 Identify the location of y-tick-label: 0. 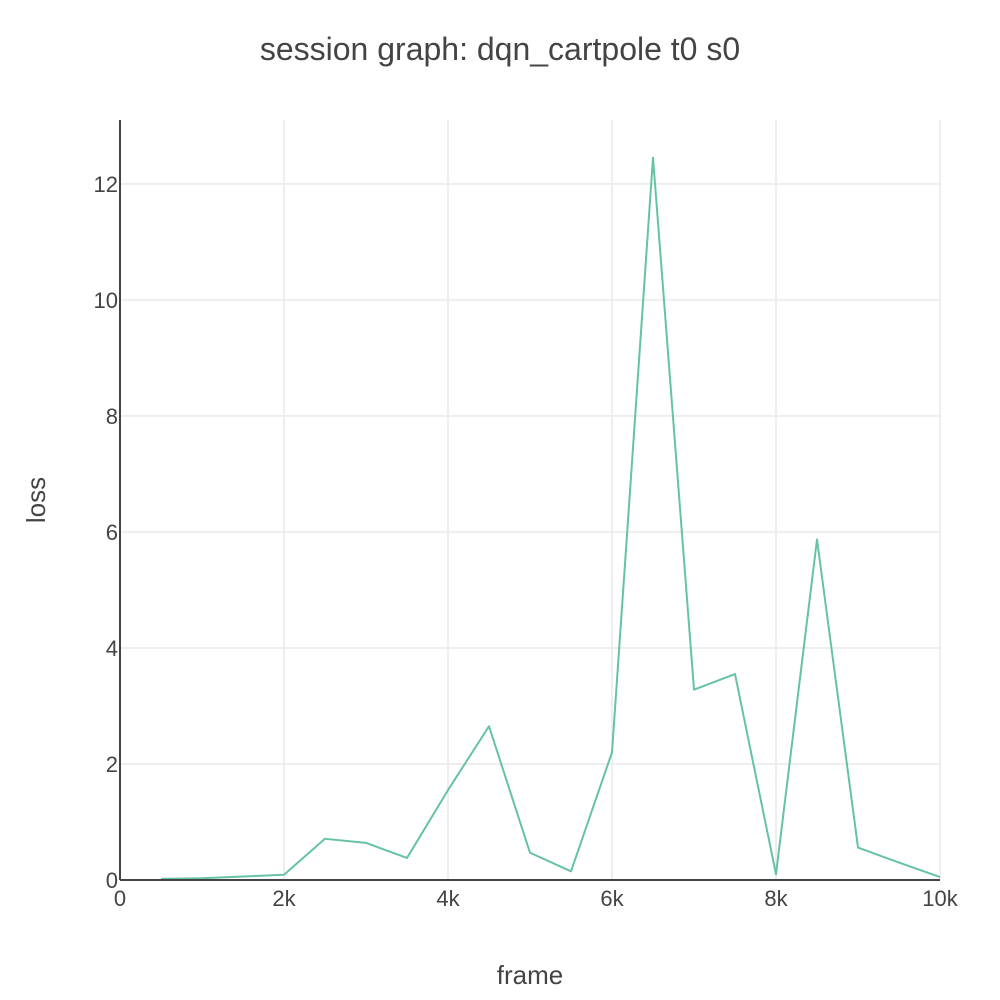
(112, 880).